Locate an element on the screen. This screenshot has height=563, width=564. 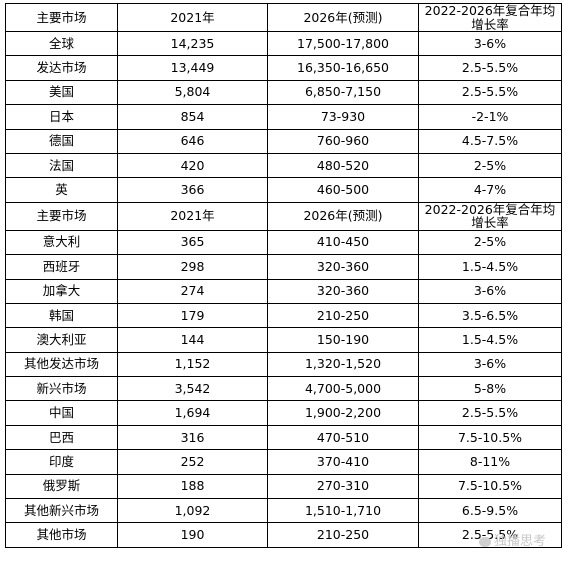
table-cell: 1,152 is located at coordinates (192, 364).